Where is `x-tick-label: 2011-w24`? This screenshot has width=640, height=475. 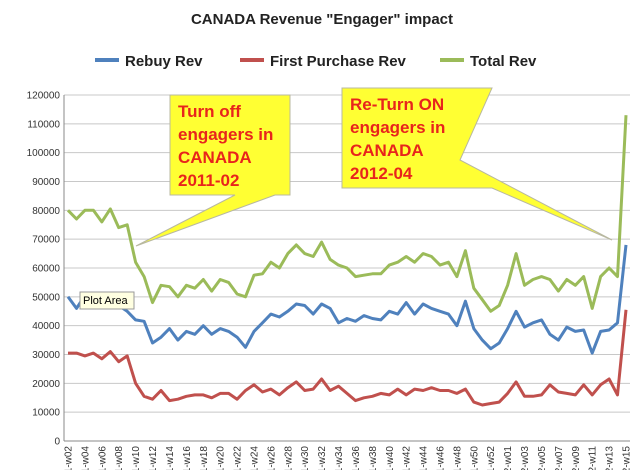
x-tick-label: 2011-w24 is located at coordinates (255, 458).